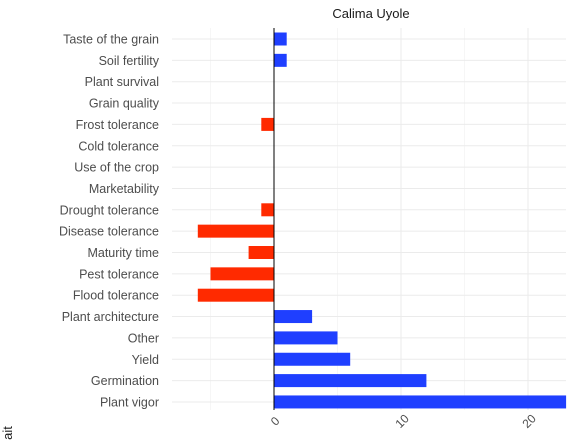  Describe the element at coordinates (261, 252) in the screenshot. I see `bar-maturity-time` at that location.